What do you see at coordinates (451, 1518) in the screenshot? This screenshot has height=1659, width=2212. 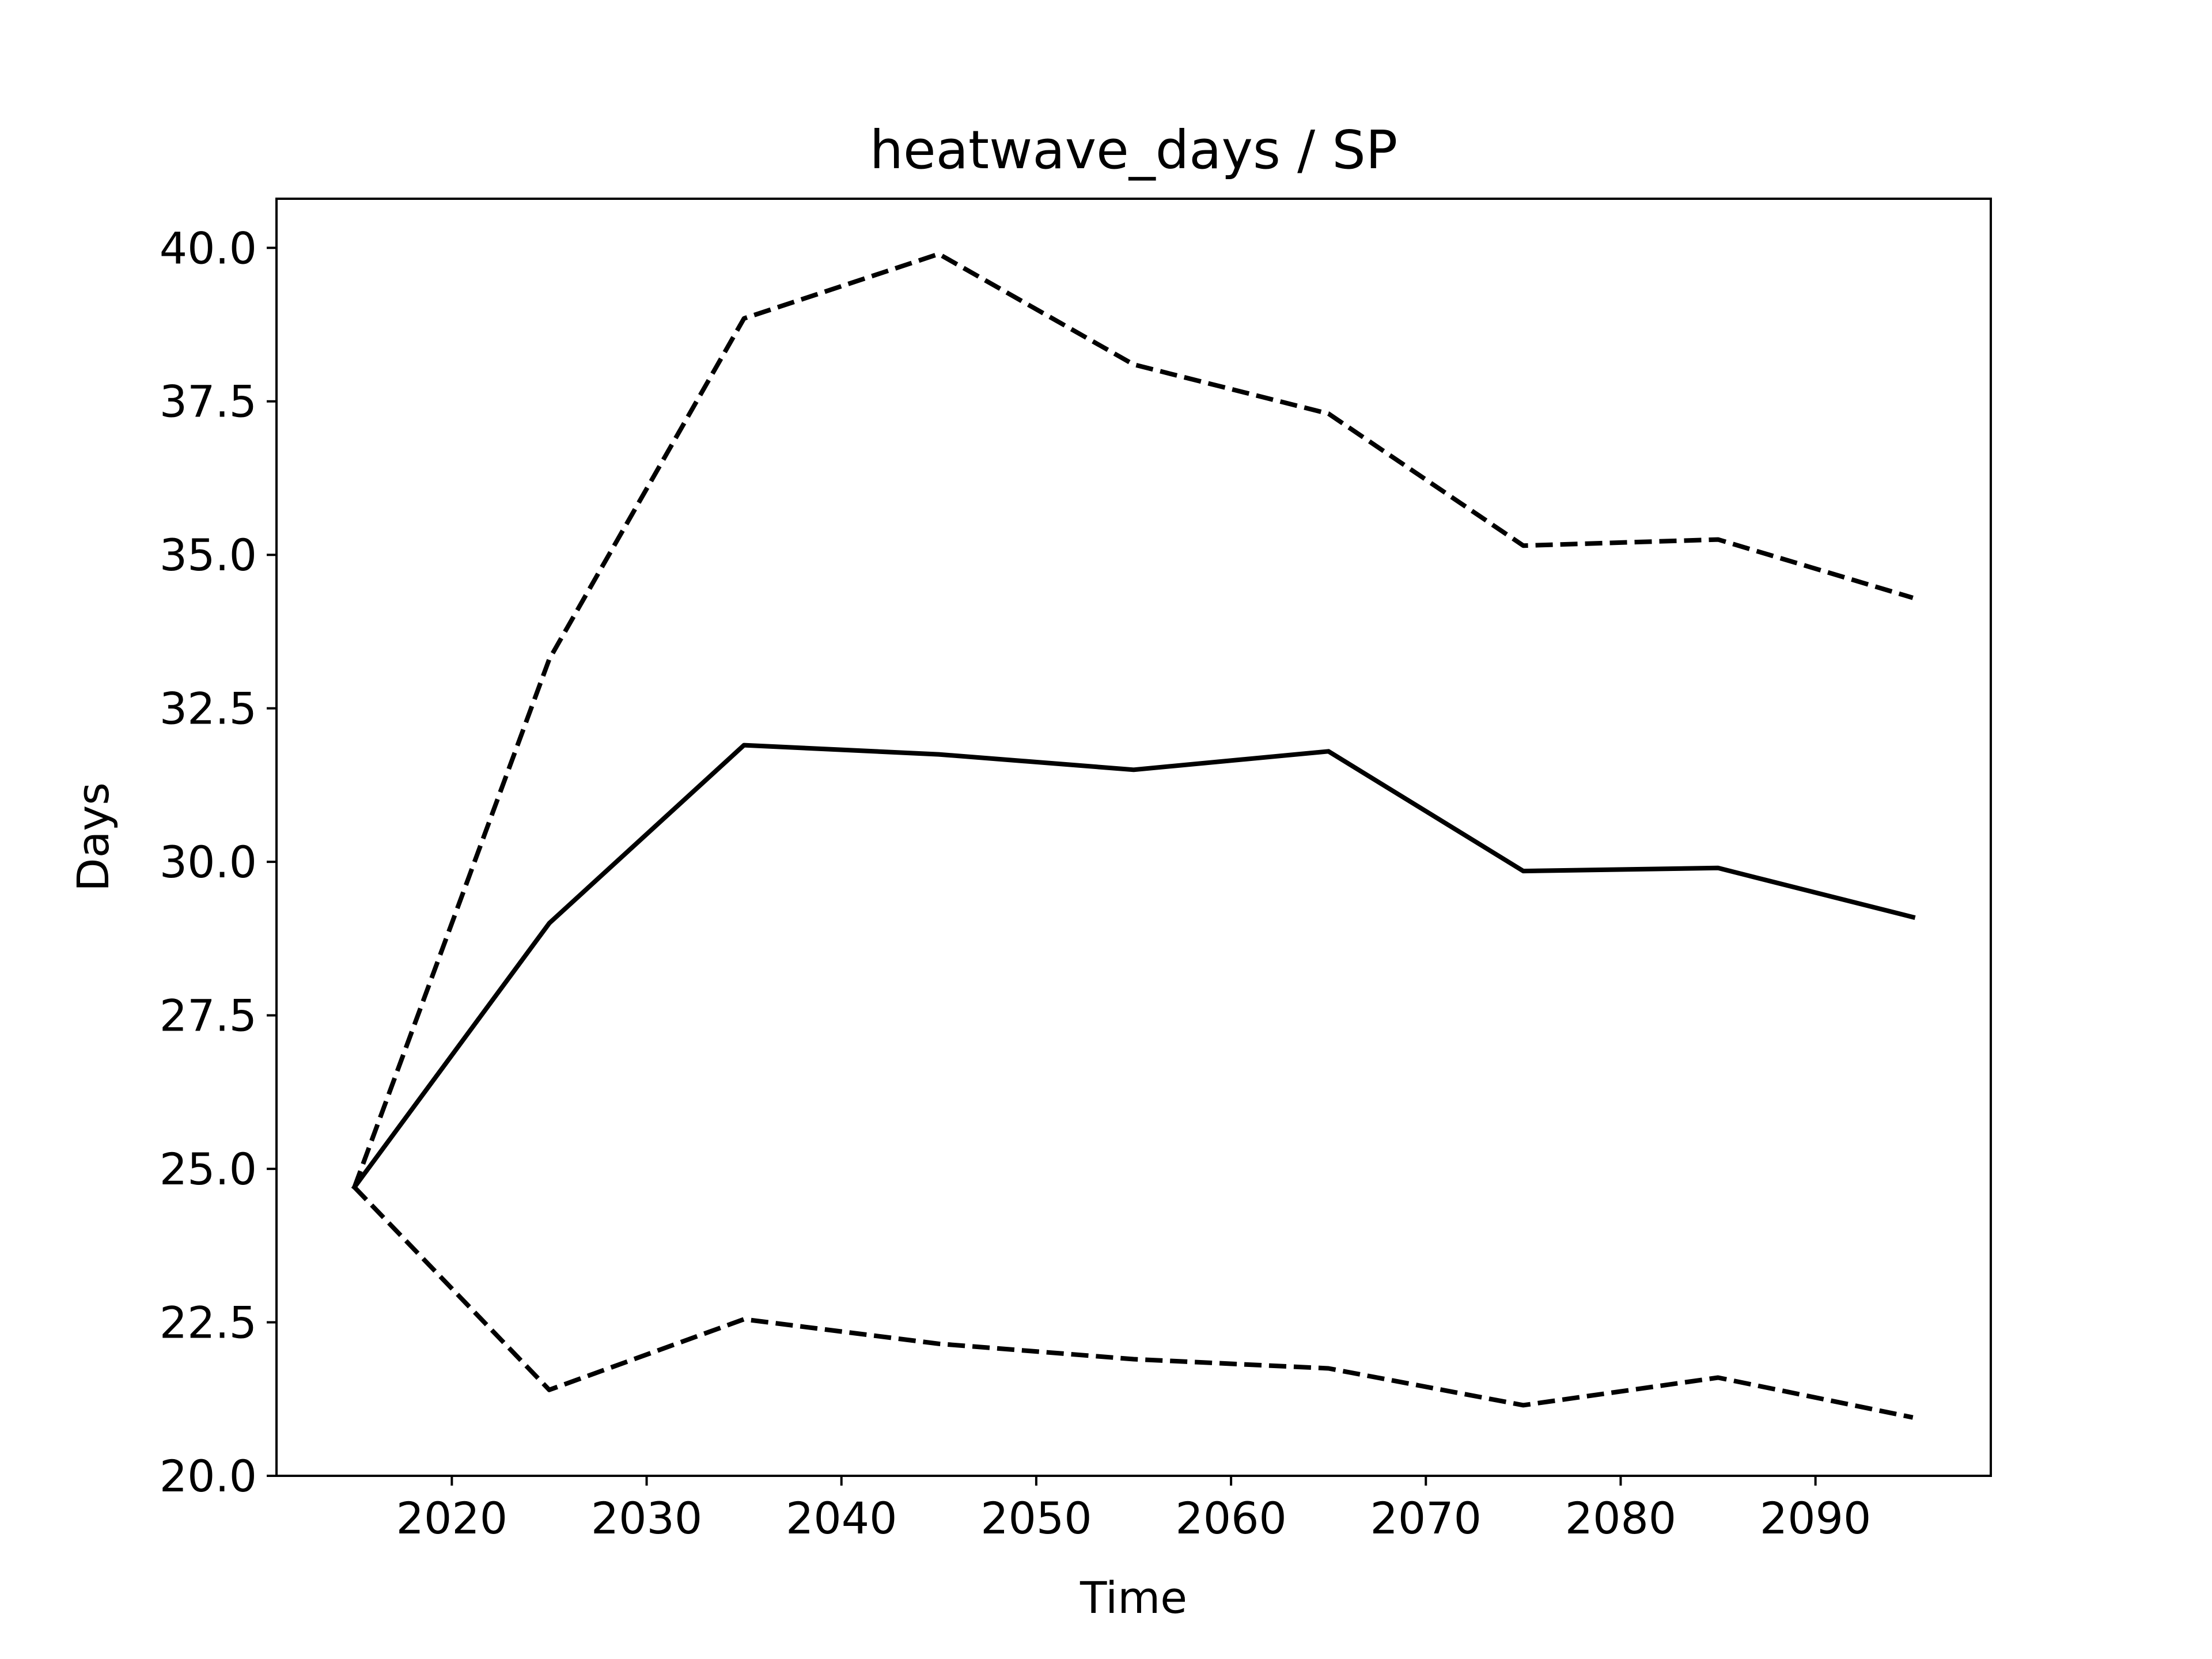 I see `x-tick-label: 2020` at bounding box center [451, 1518].